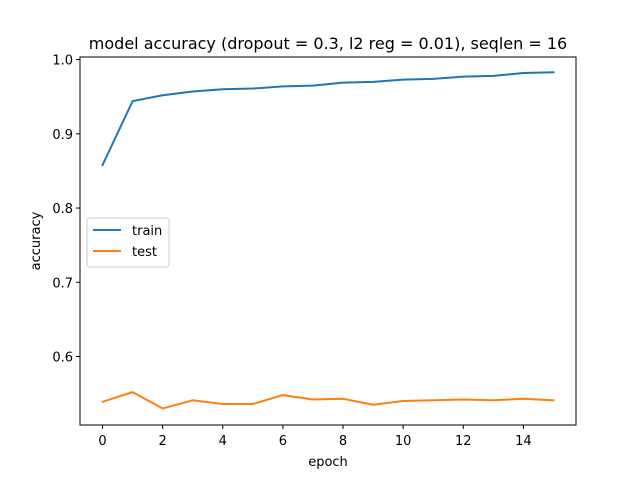  What do you see at coordinates (223, 441) in the screenshot?
I see `x-tick-label: 4` at bounding box center [223, 441].